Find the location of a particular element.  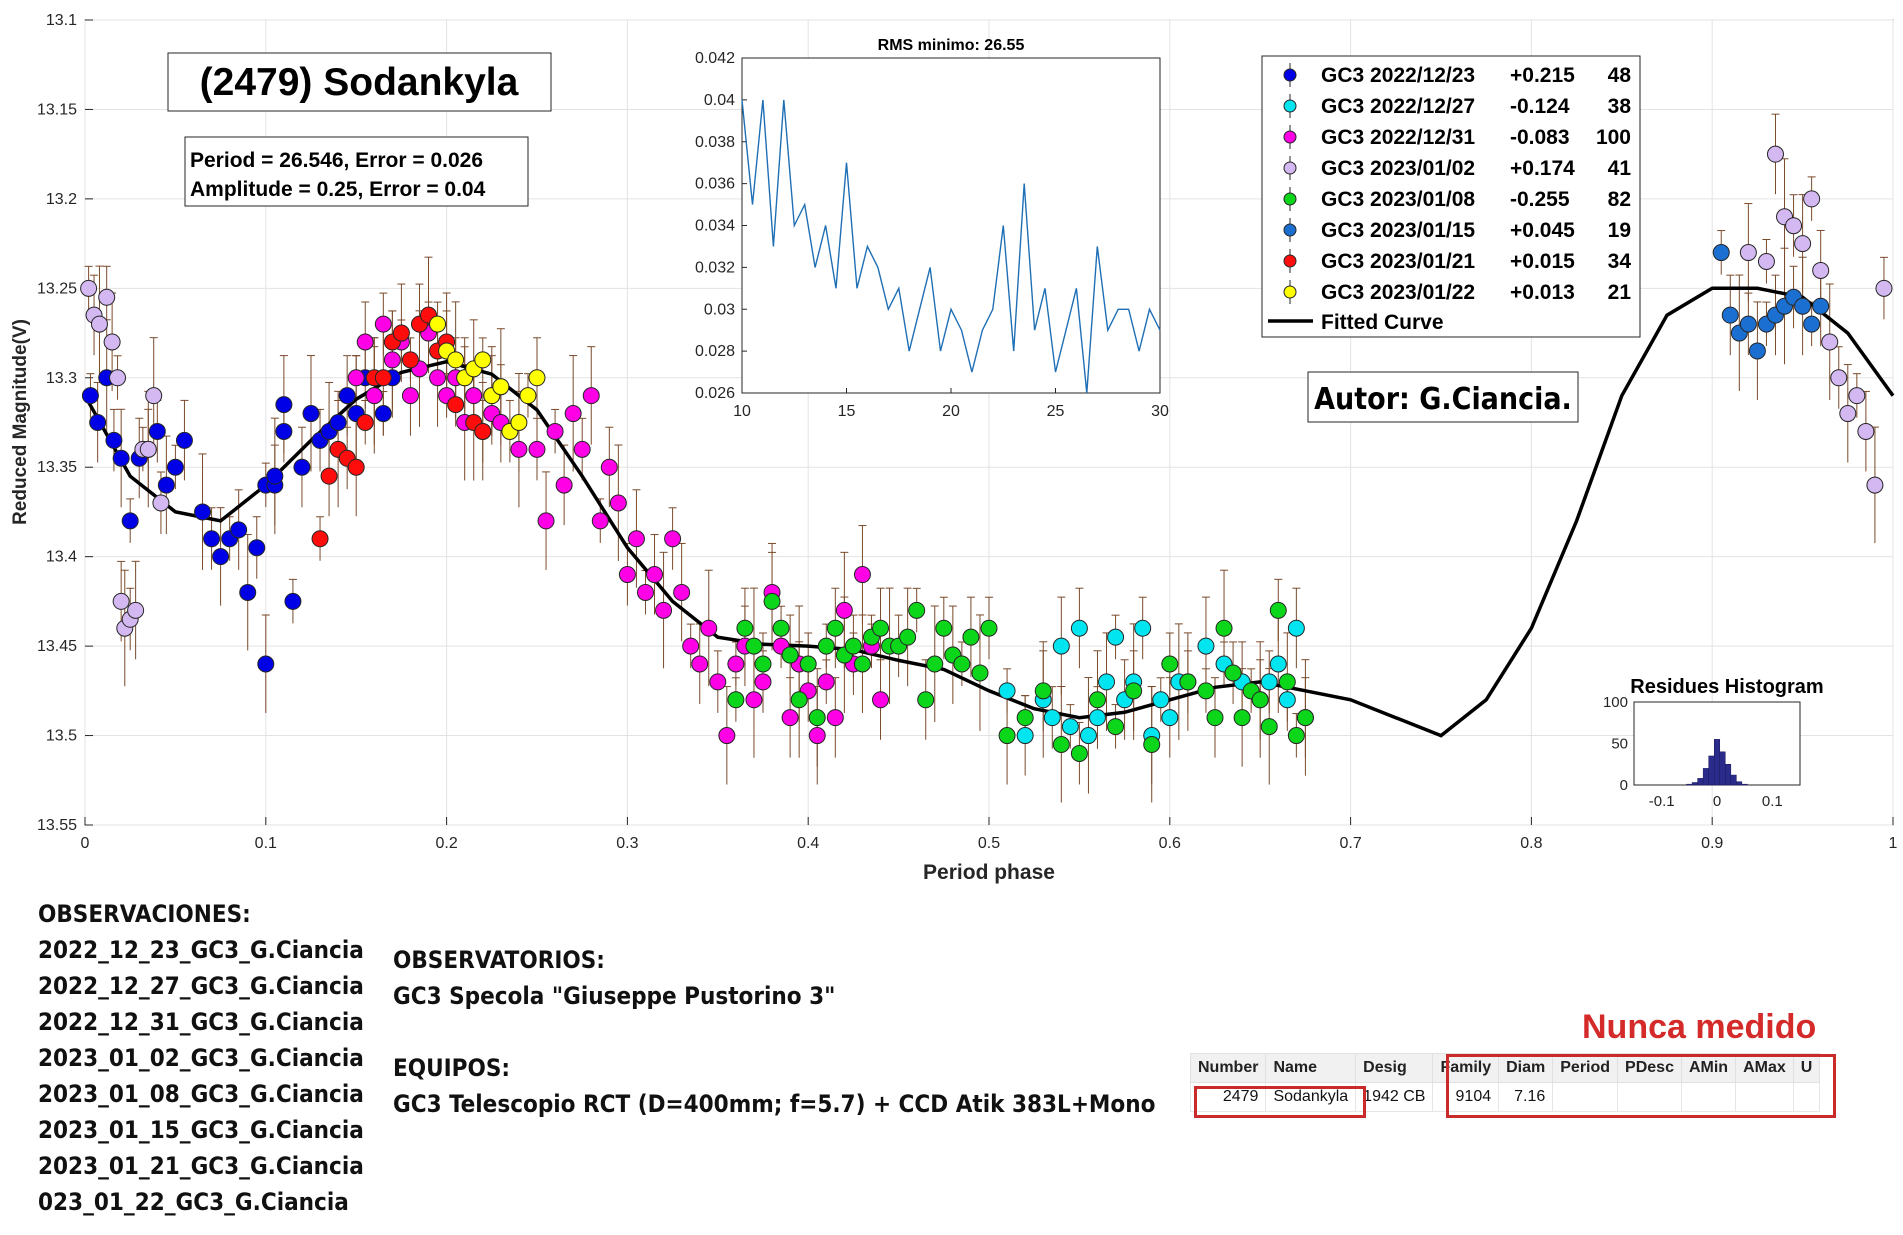

rms-inset-title: RMS minimo: 26.55 is located at coordinates (951, 45).